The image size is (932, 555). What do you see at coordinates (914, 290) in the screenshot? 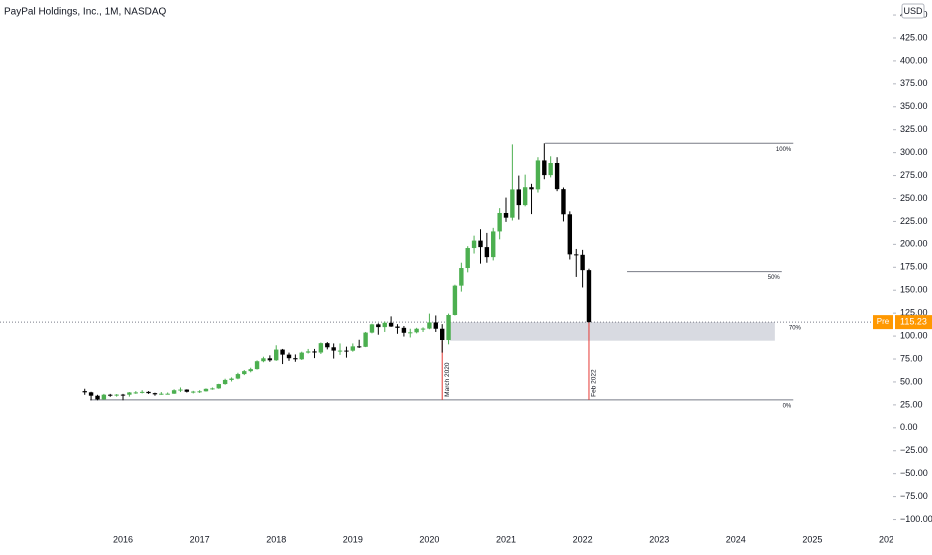
I see `y-tick-label: 150.00` at bounding box center [914, 290].